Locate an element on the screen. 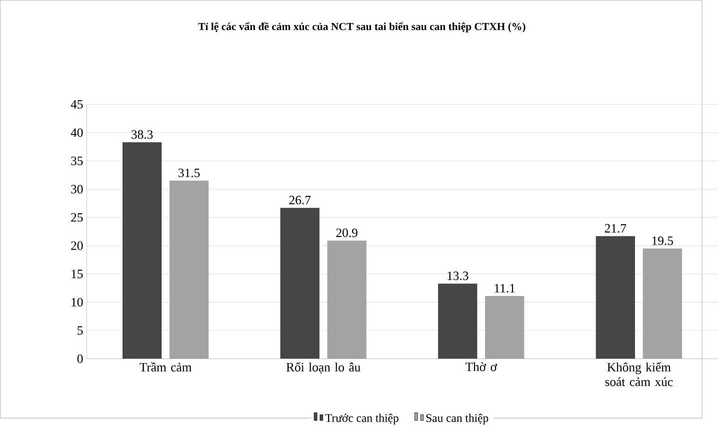  y-tick-label: 35 is located at coordinates (77, 161).